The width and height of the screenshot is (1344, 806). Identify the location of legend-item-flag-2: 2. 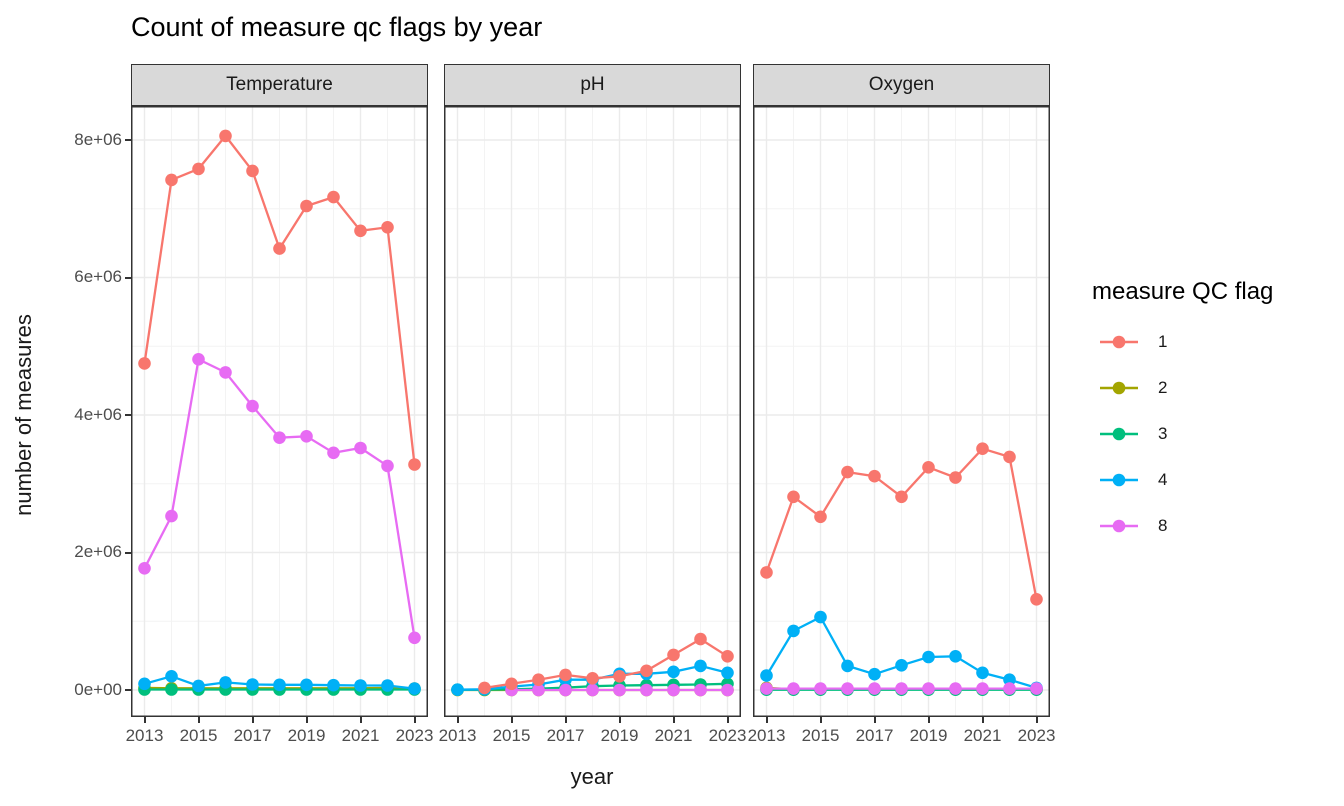
(1132, 388).